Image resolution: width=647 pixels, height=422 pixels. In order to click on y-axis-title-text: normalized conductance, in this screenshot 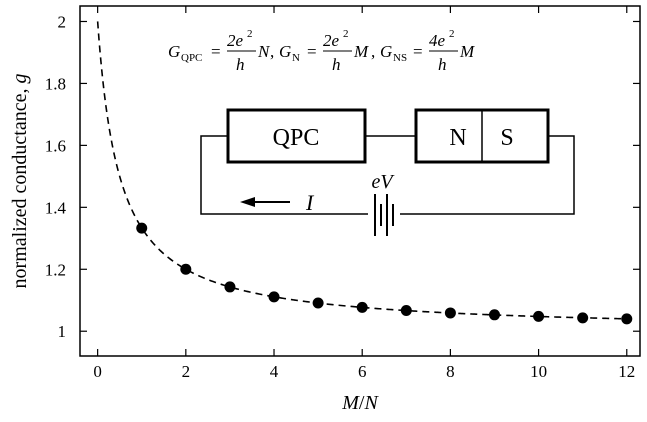, I will do `click(20, 189)`.